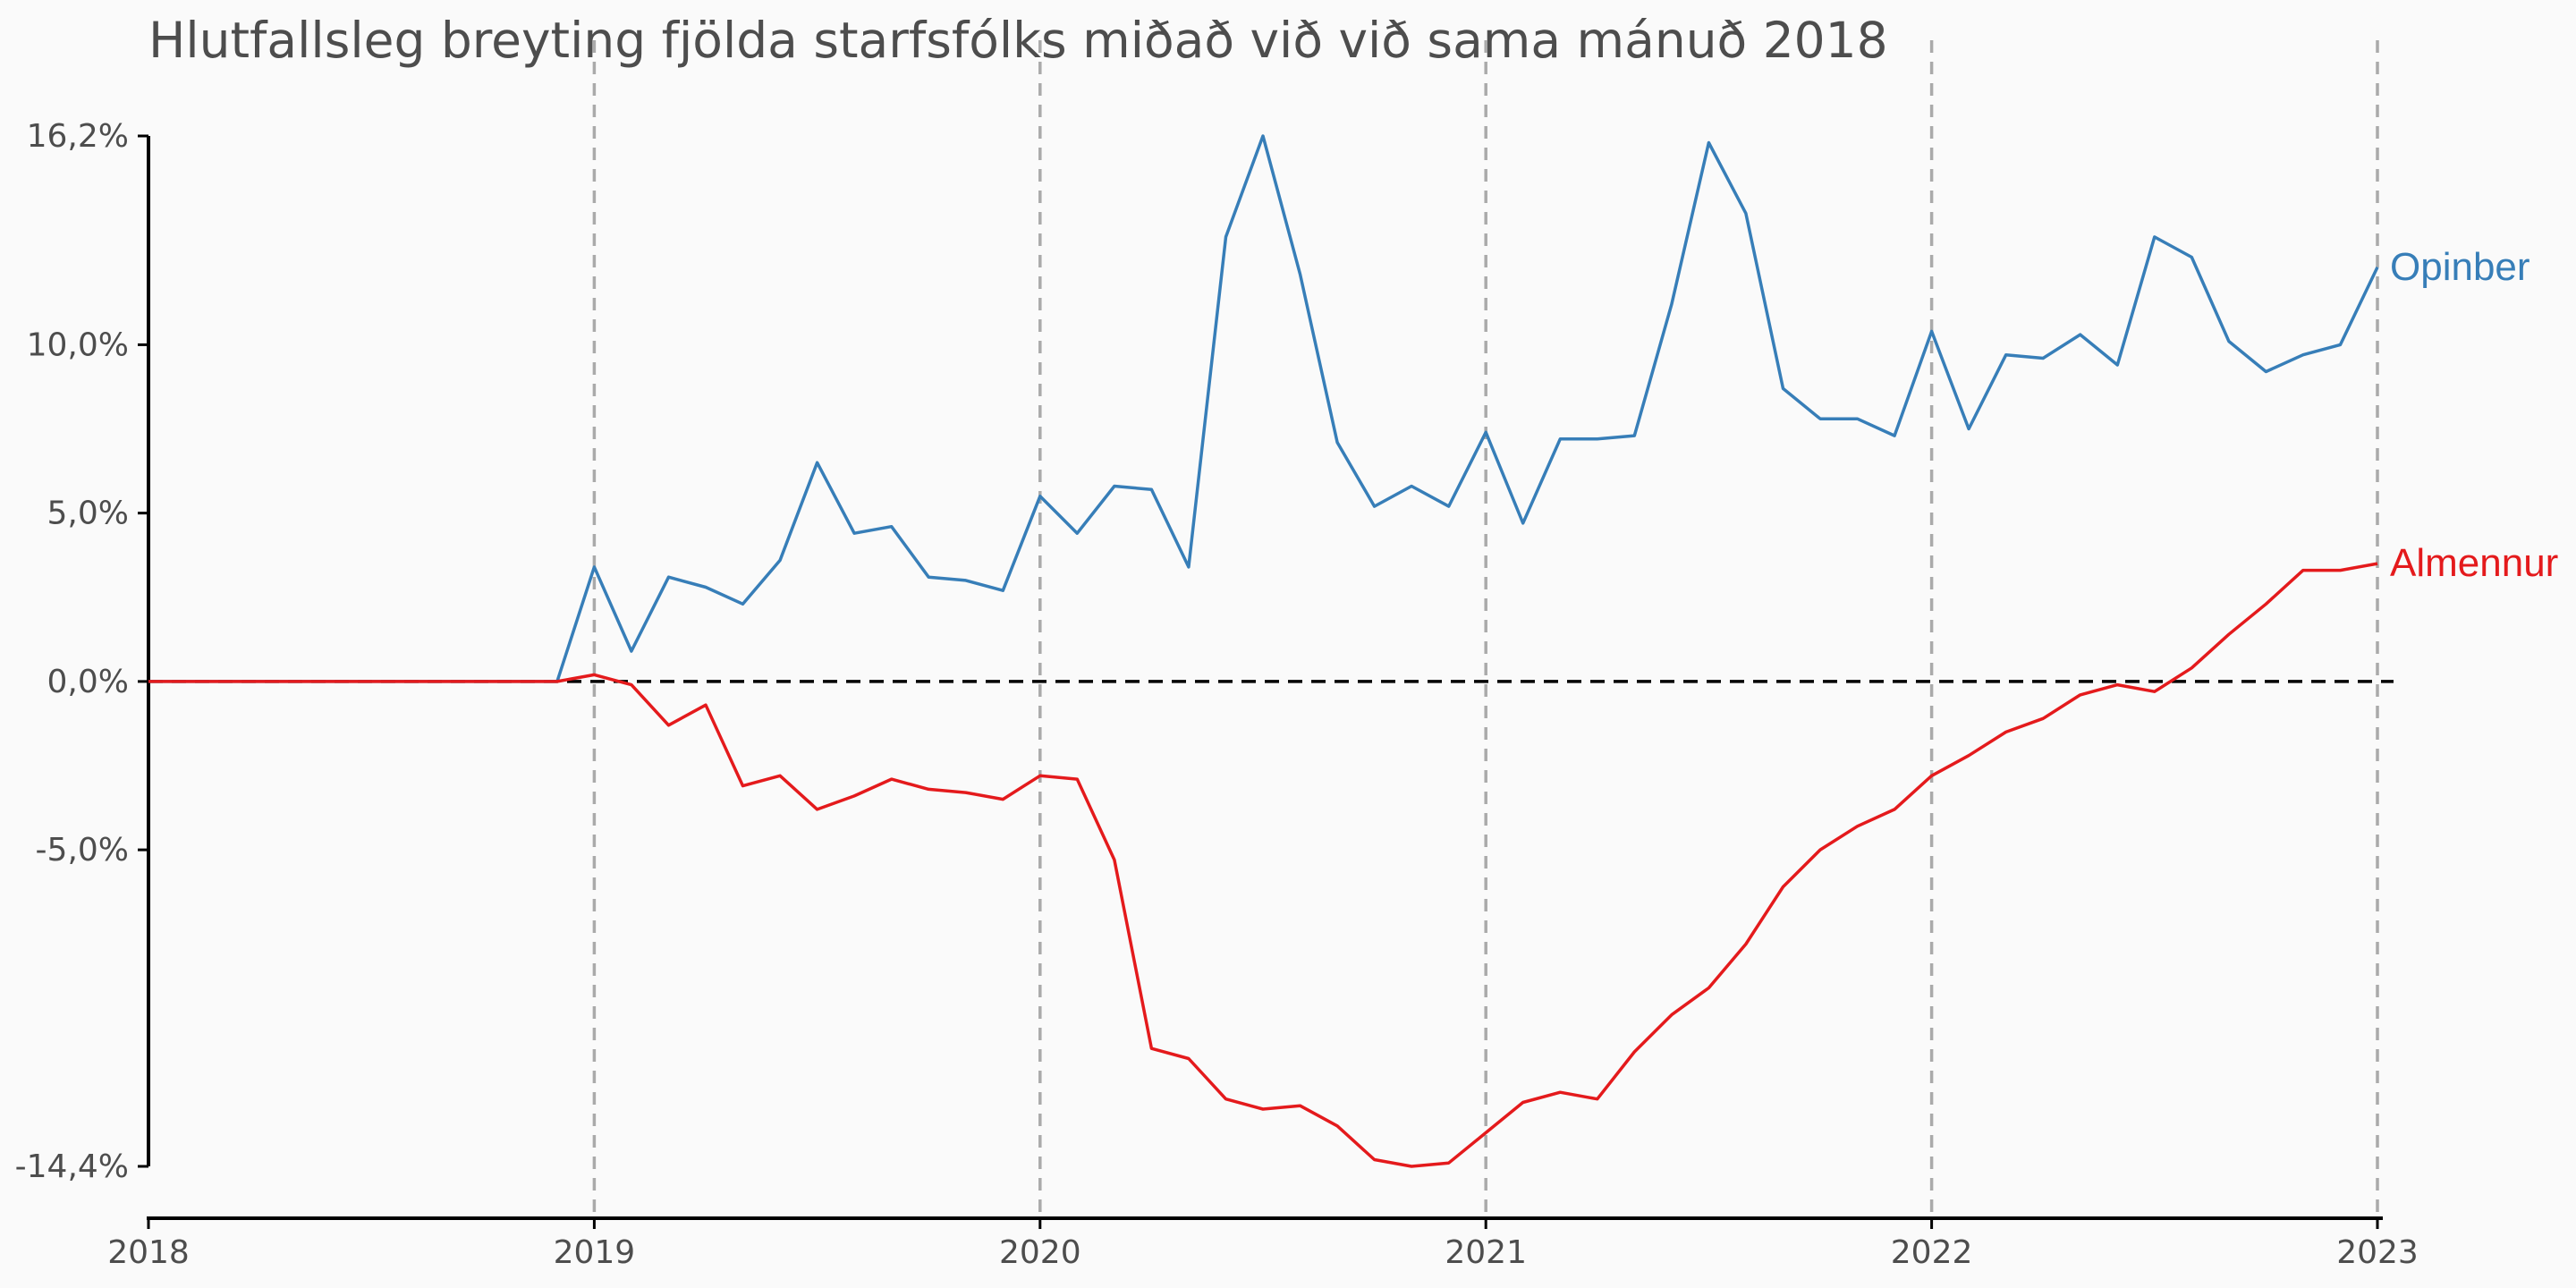  I want to click on x-axis-ticks: 2018 2019 2020 2021 2022 2023, so click(1263, 1244).